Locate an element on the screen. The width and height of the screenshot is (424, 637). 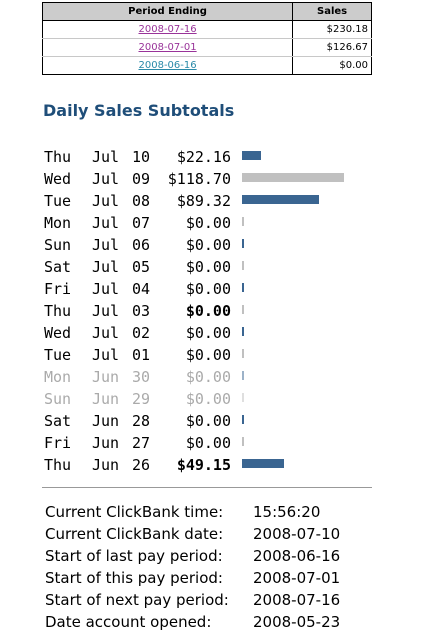
period-link-1: 2008-07-16 is located at coordinates (167, 29).